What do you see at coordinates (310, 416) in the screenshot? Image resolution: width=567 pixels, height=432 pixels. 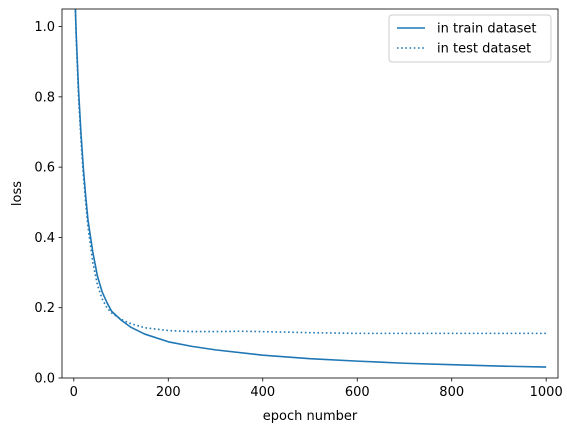 I see `x-axis-label: epoch number` at bounding box center [310, 416].